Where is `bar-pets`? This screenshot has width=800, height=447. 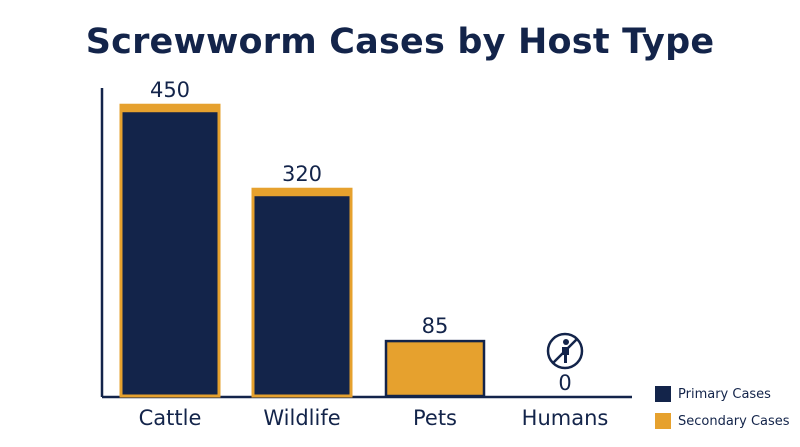 bar-pets is located at coordinates (435, 368).